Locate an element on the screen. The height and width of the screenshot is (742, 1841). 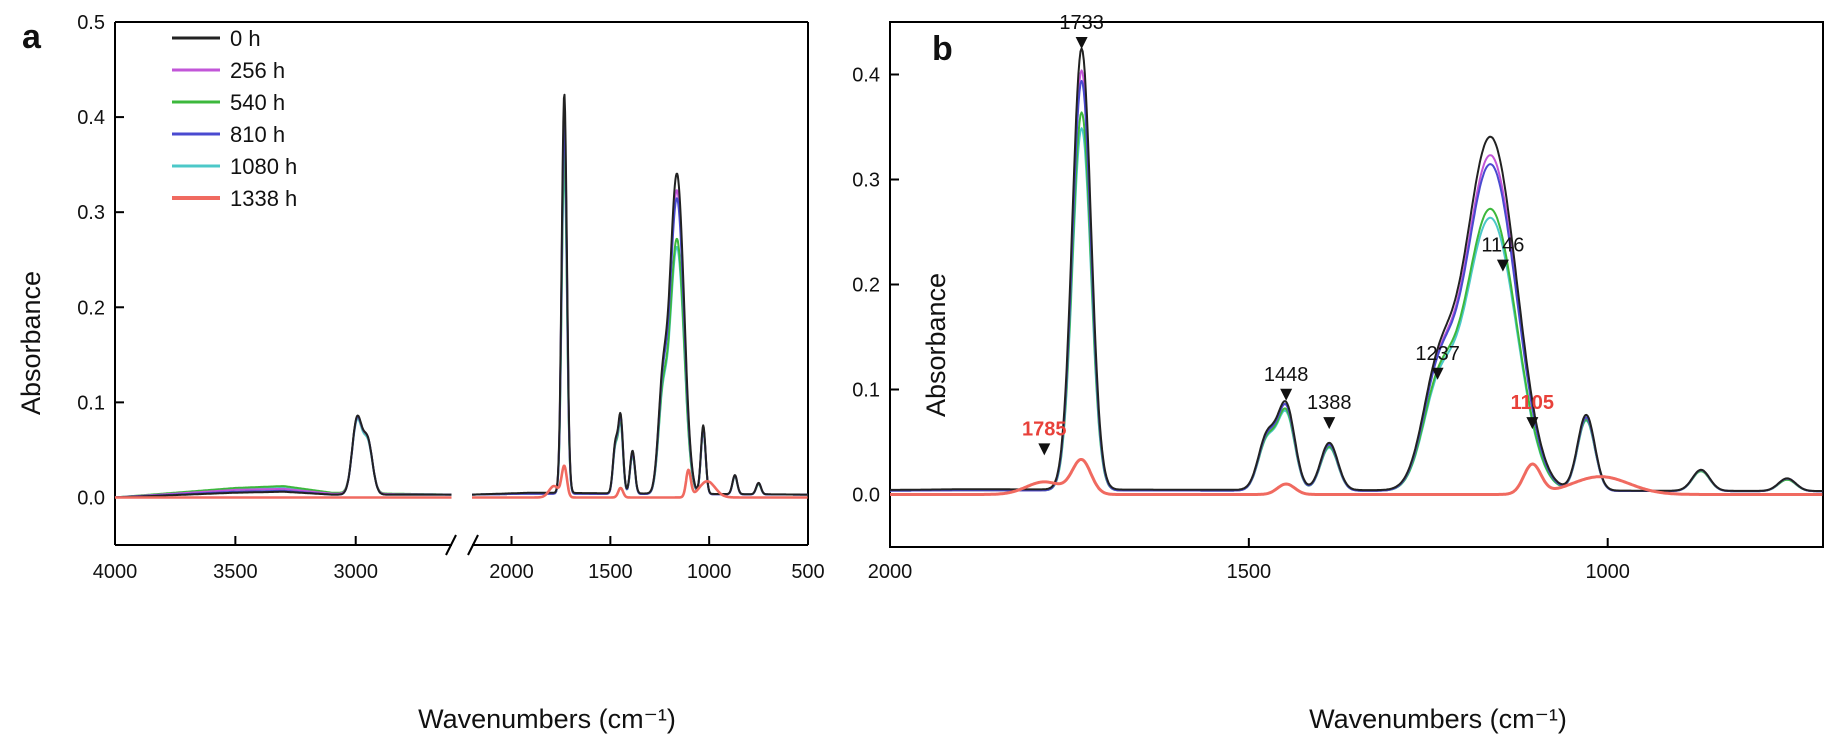
panel-b-y-tick-label: 0.0 is located at coordinates (866, 496).